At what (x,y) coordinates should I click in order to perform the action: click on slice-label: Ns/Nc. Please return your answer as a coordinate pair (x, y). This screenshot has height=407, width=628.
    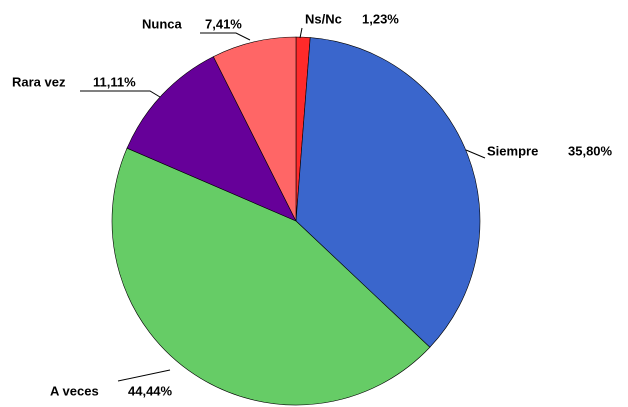
    Looking at the image, I should click on (323, 18).